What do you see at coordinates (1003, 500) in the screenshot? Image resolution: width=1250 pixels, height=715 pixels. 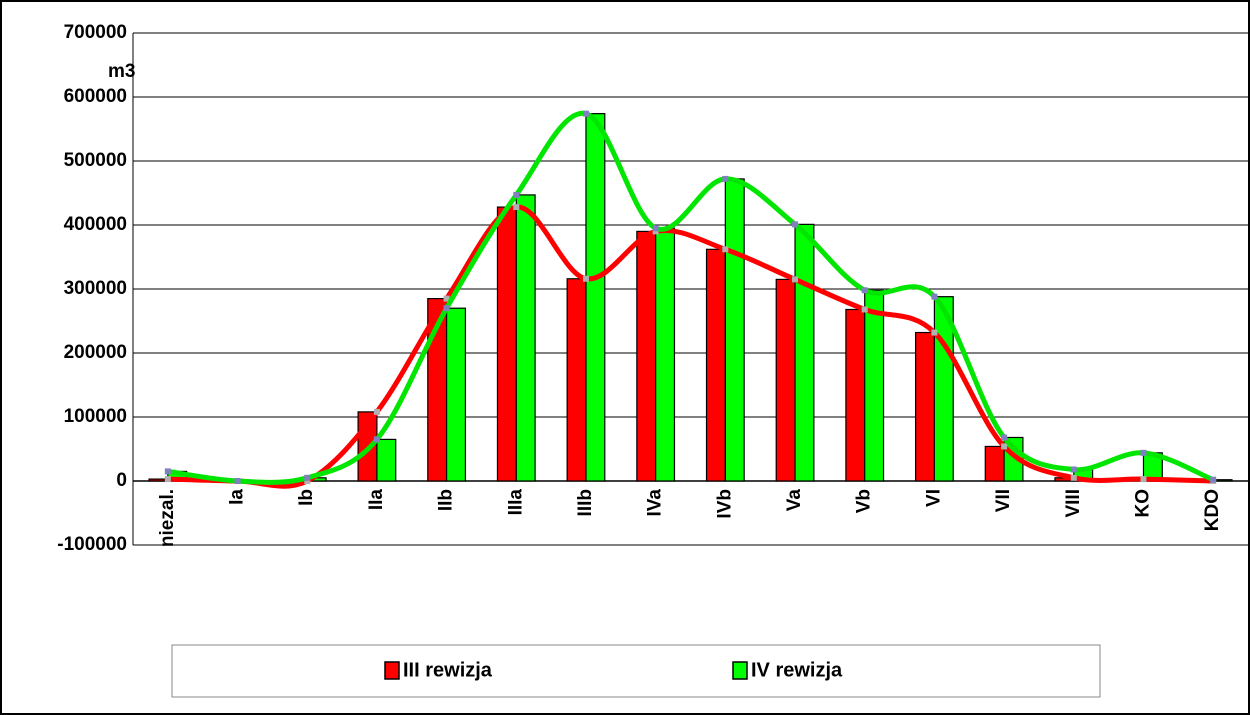 I see `x-tick-label: VII` at bounding box center [1003, 500].